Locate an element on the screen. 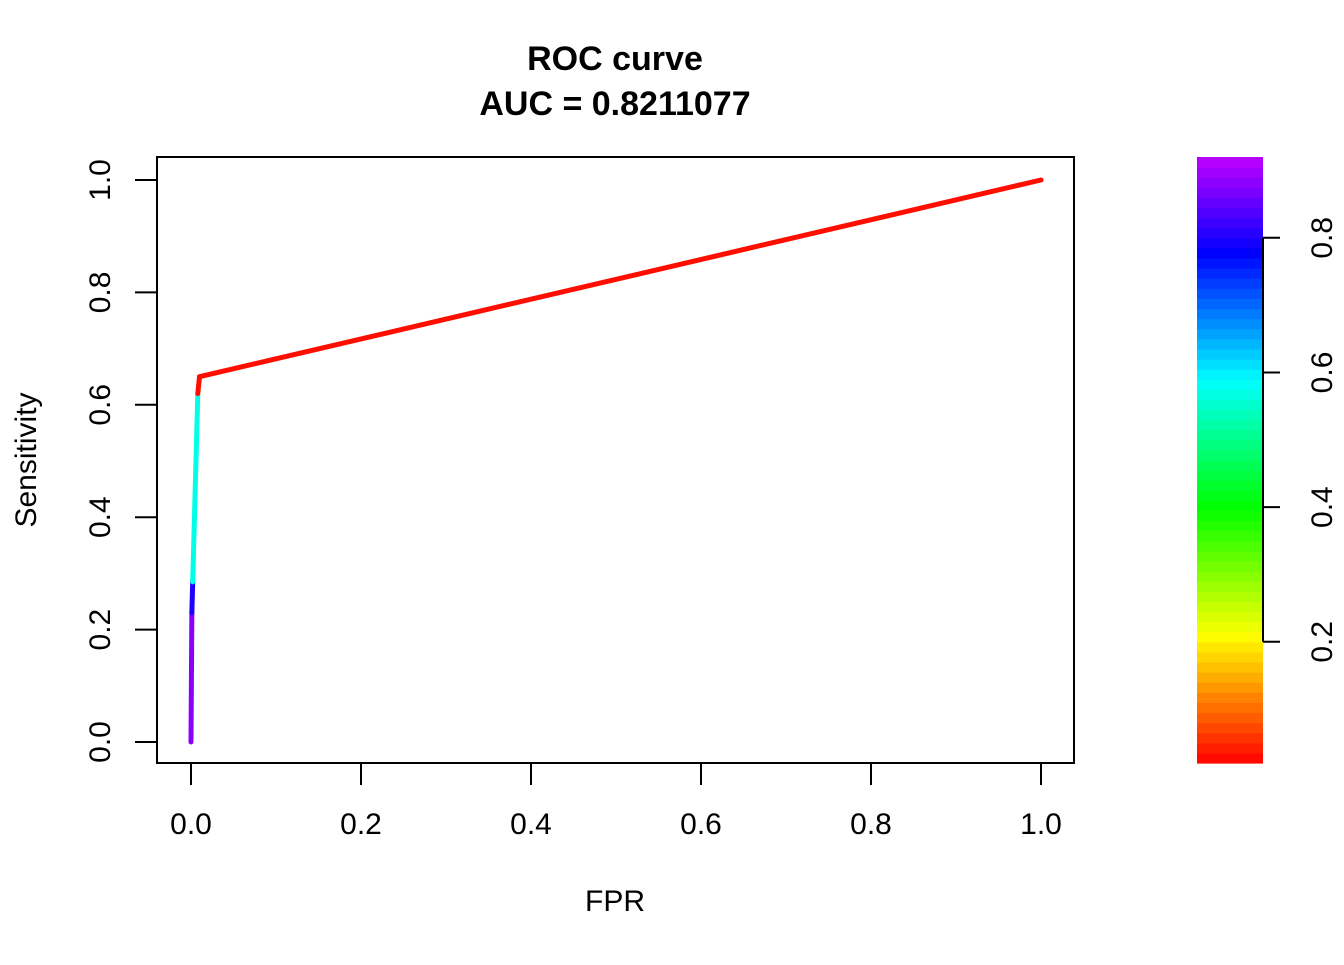 Image resolution: width=1344 pixels, height=965 pixels. x-tick-label: 1.0 is located at coordinates (1041, 824).